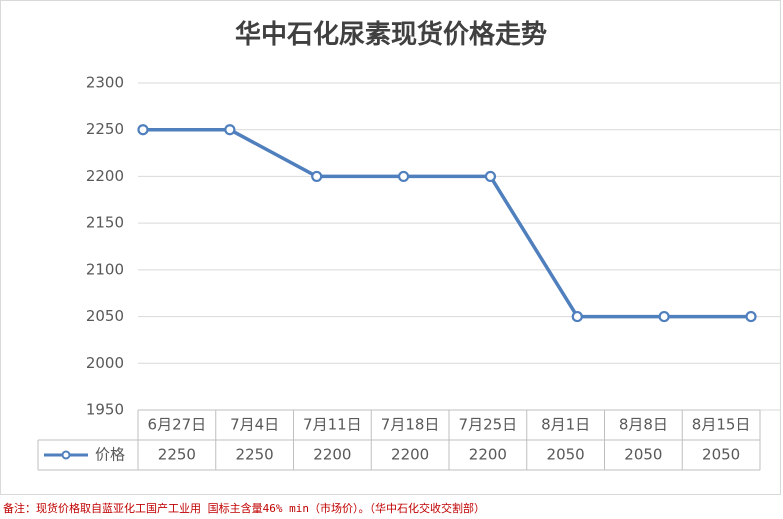 The image size is (783, 519). I want to click on y-tick-label: 2250, so click(105, 129).